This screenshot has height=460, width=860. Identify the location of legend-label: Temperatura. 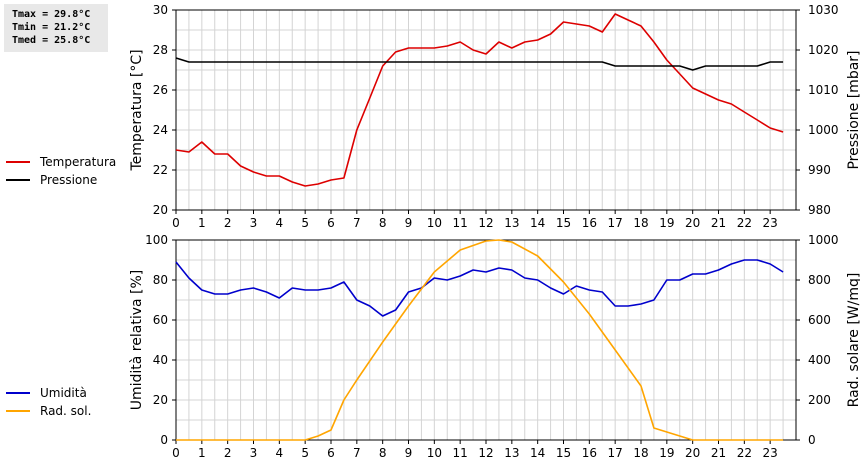
(78, 162).